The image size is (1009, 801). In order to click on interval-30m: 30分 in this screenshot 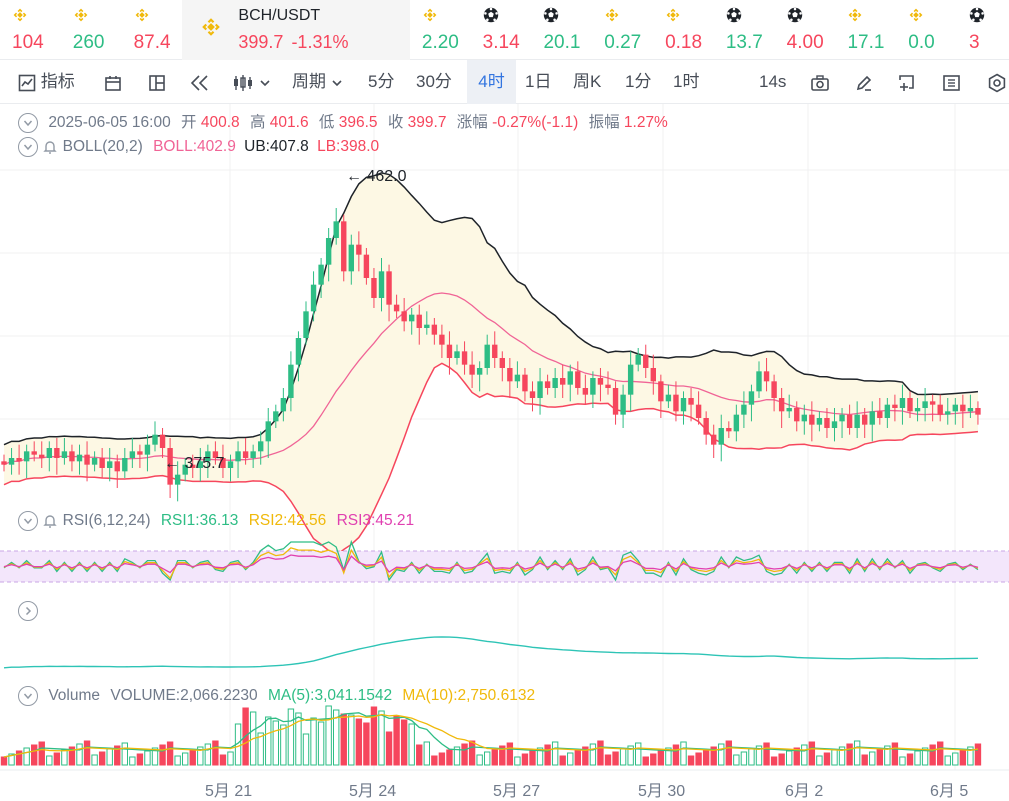, I will do `click(437, 82)`.